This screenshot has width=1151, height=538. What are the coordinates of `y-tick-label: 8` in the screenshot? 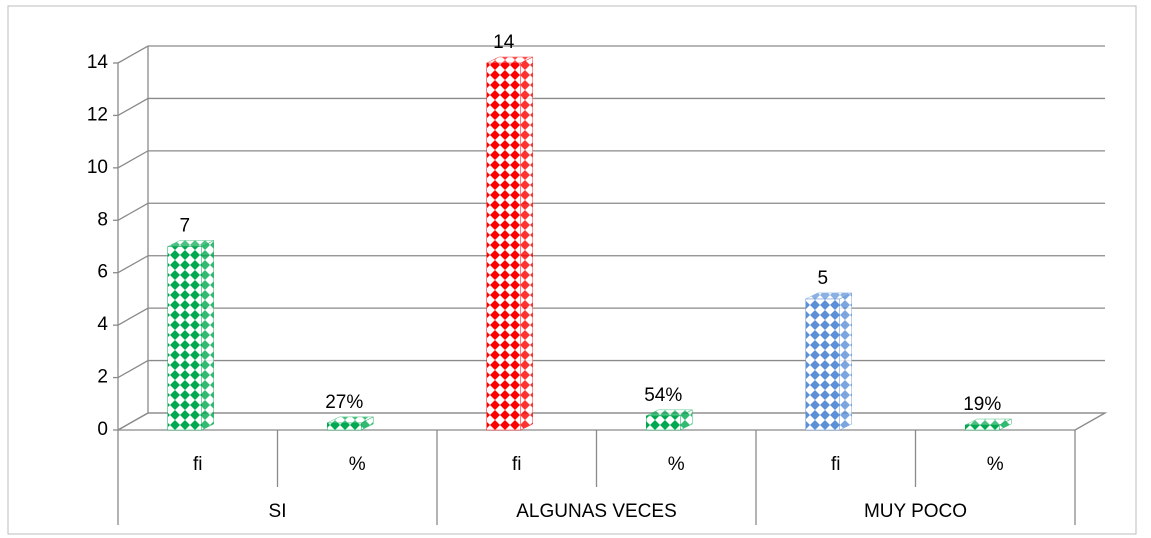 It's located at (102, 219).